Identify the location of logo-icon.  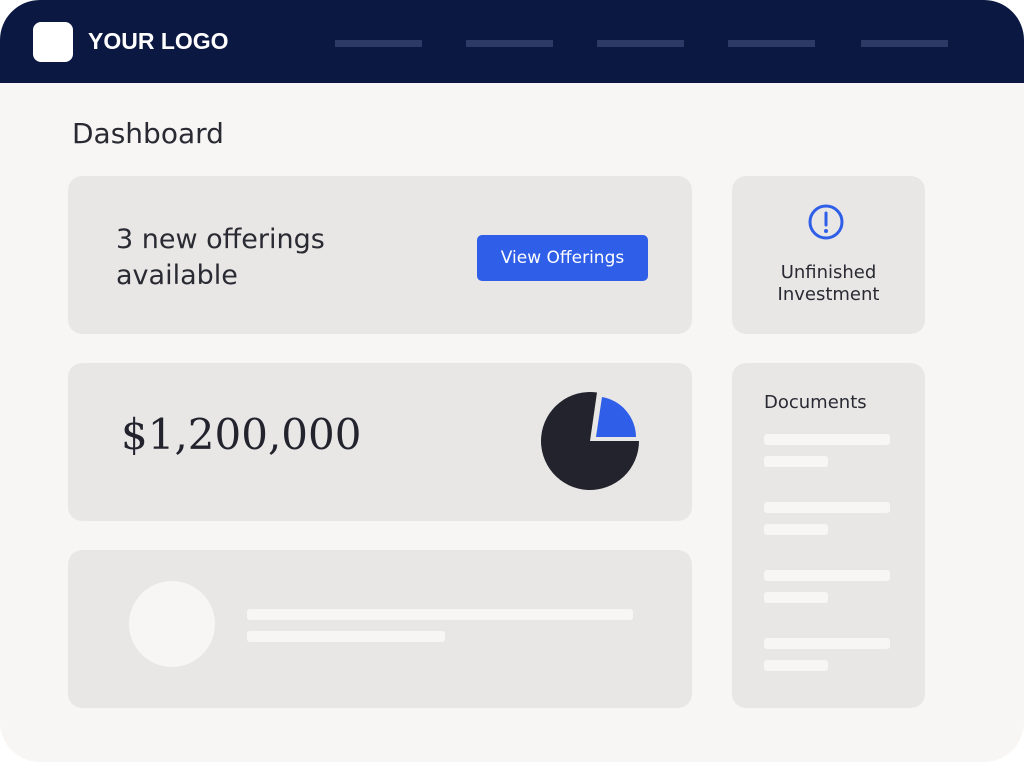
(53, 42).